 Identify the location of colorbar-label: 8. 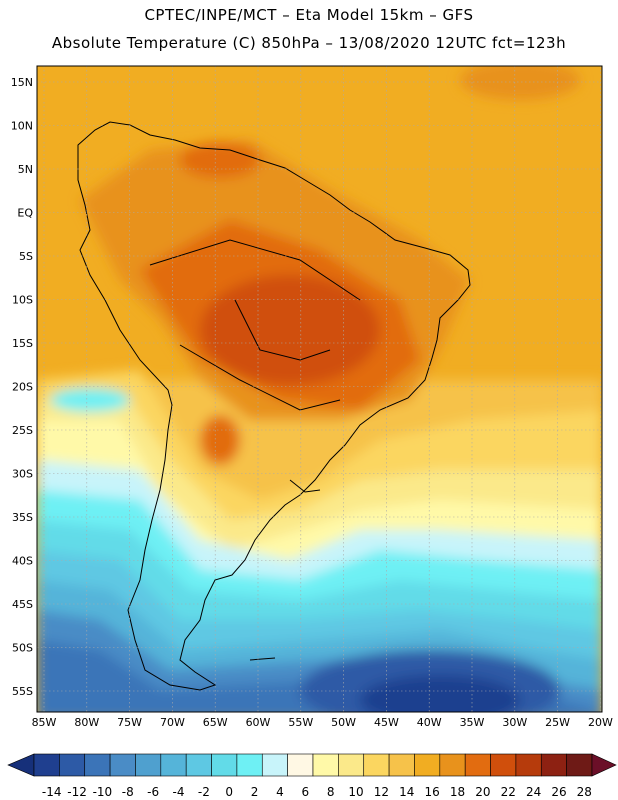
(331, 792).